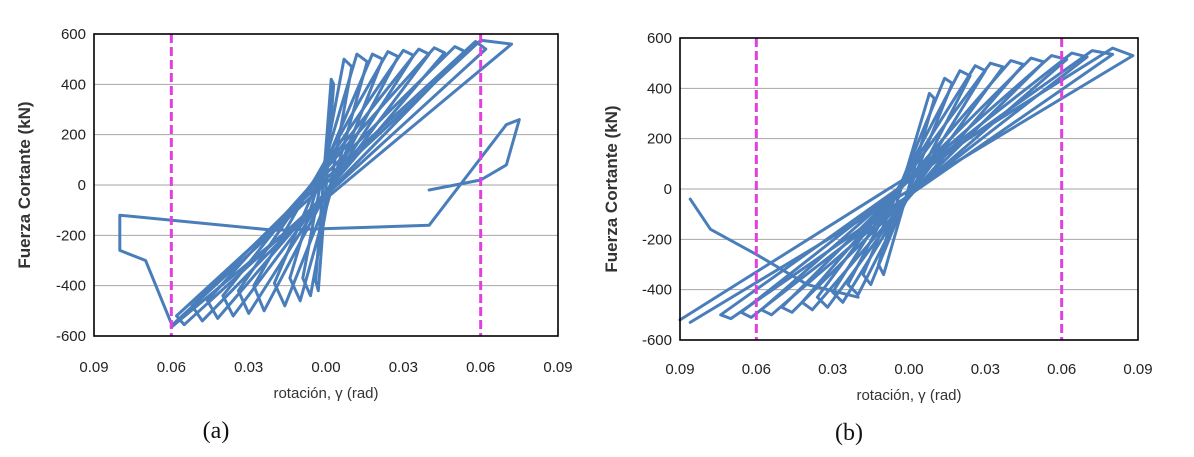 The height and width of the screenshot is (457, 1194). What do you see at coordinates (849, 433) in the screenshot?
I see `panel-caption: (b)` at bounding box center [849, 433].